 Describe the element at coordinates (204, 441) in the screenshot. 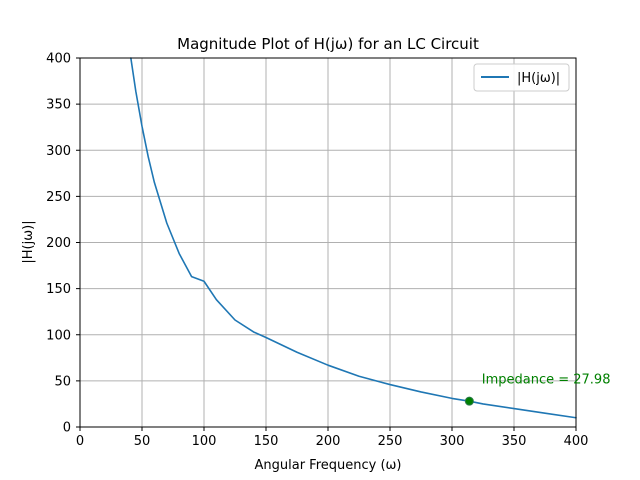

I see `x-tick-label-2: 100` at that location.